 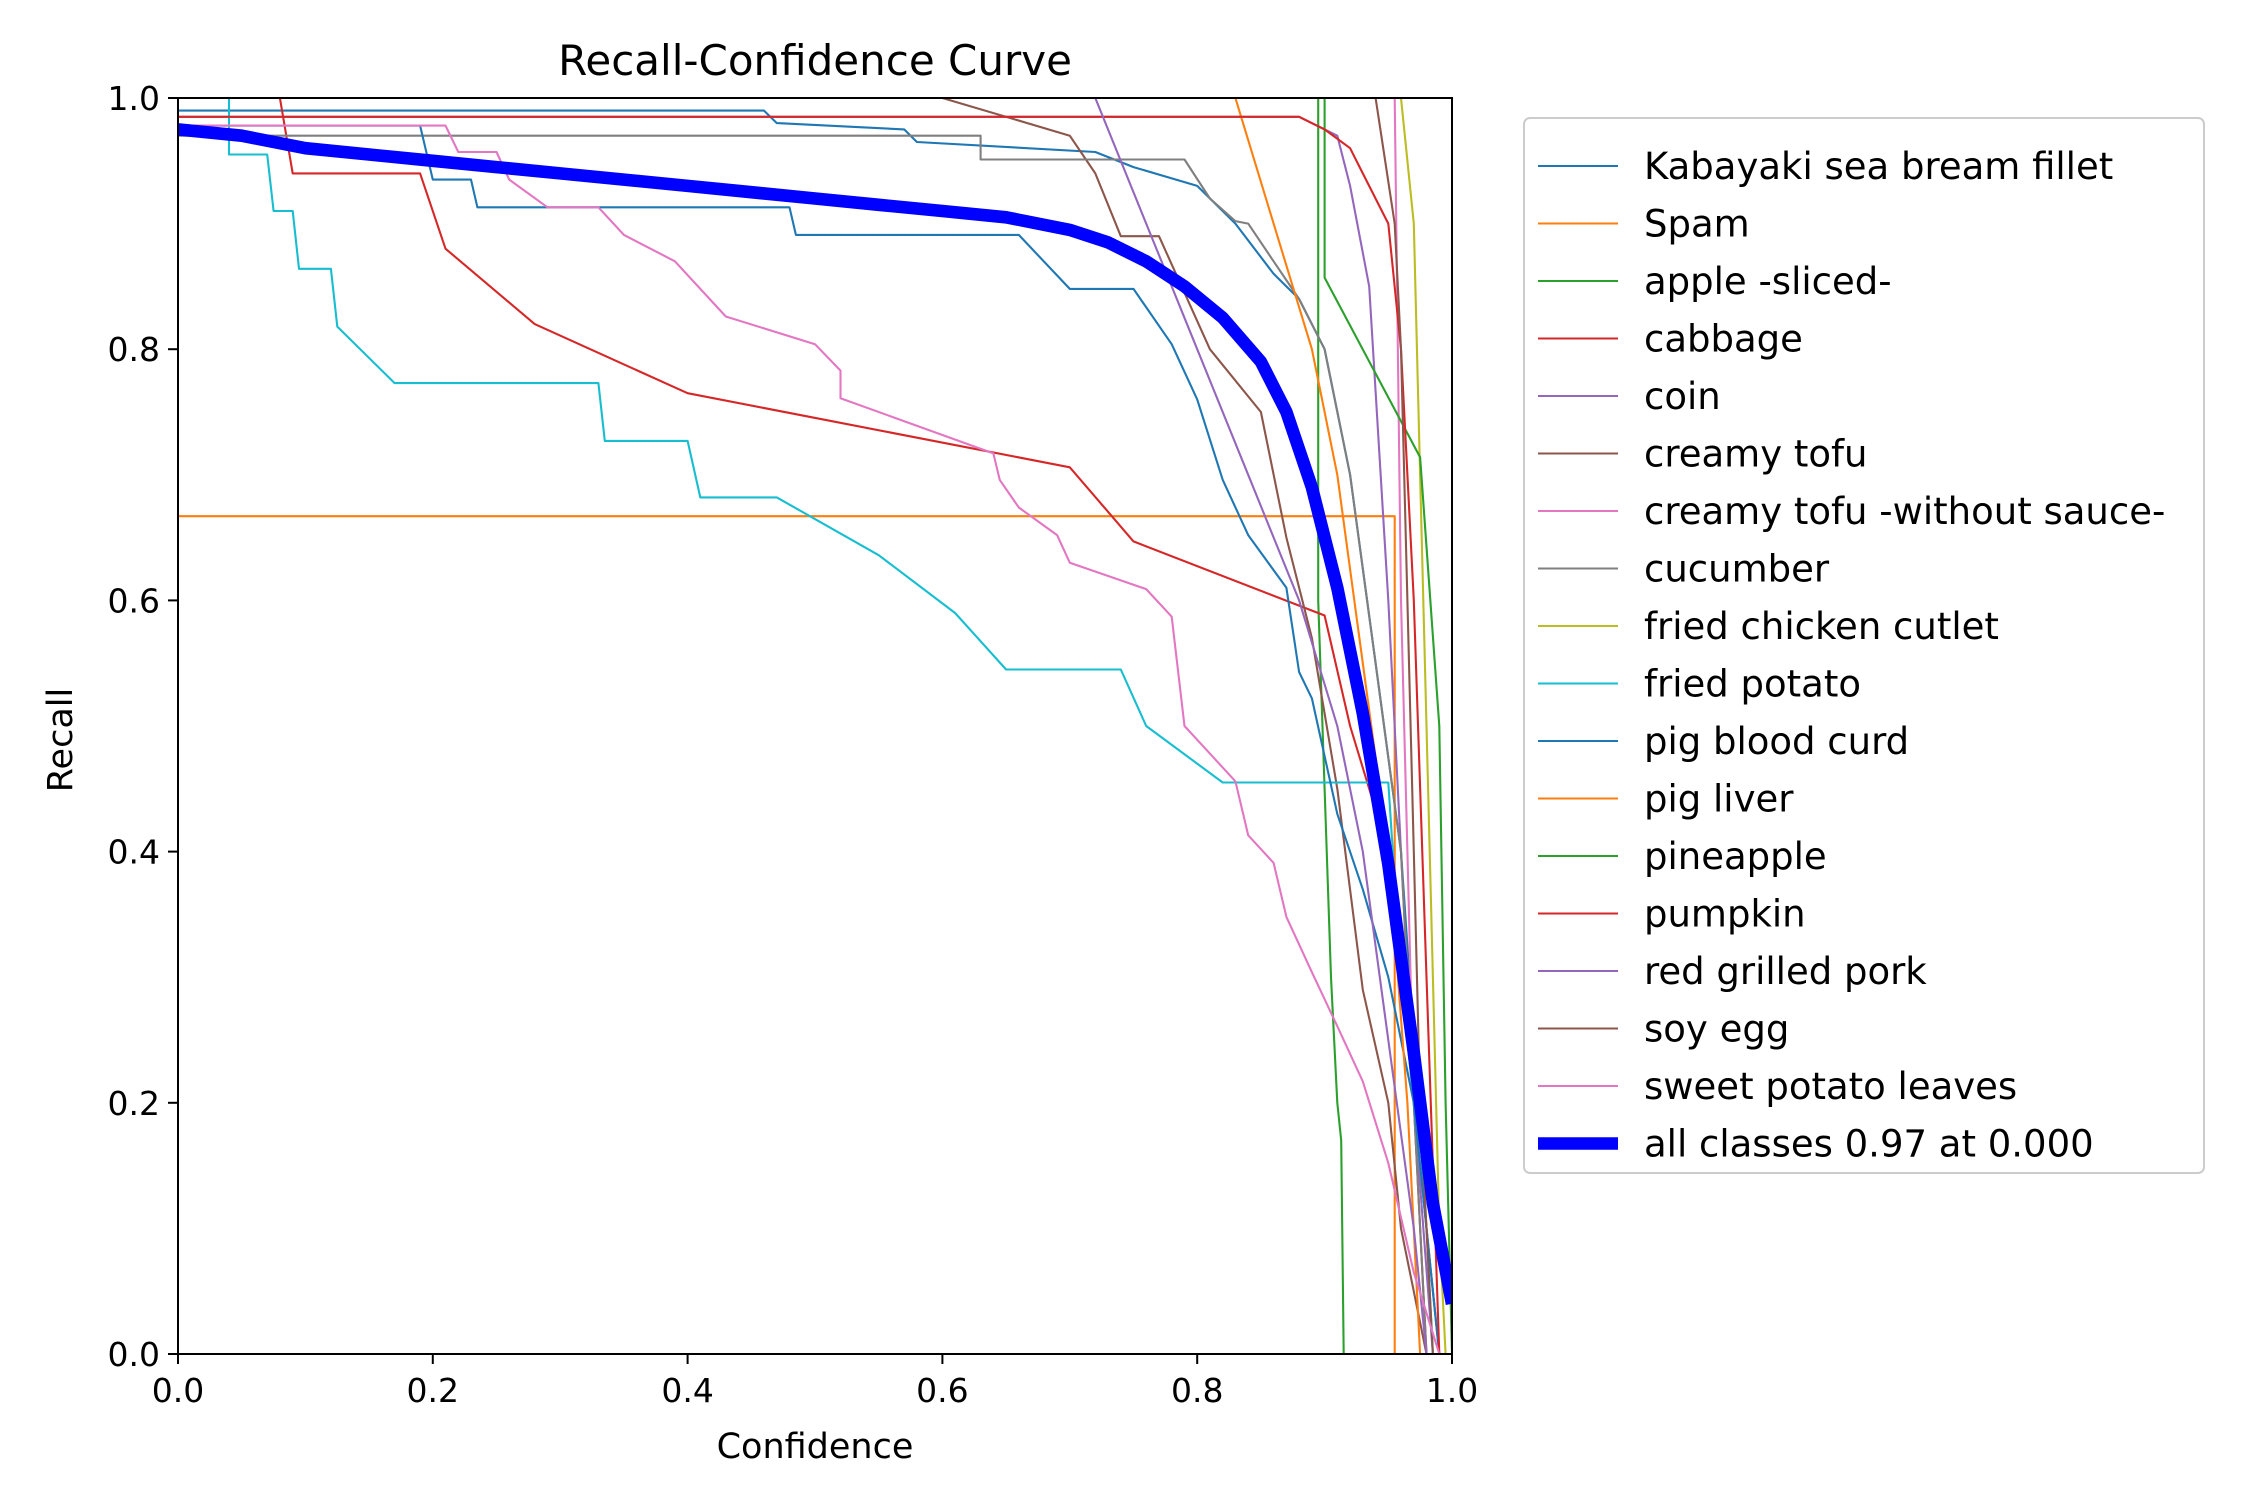 I want to click on legend-label: creamy tofu, so click(x=1756, y=454).